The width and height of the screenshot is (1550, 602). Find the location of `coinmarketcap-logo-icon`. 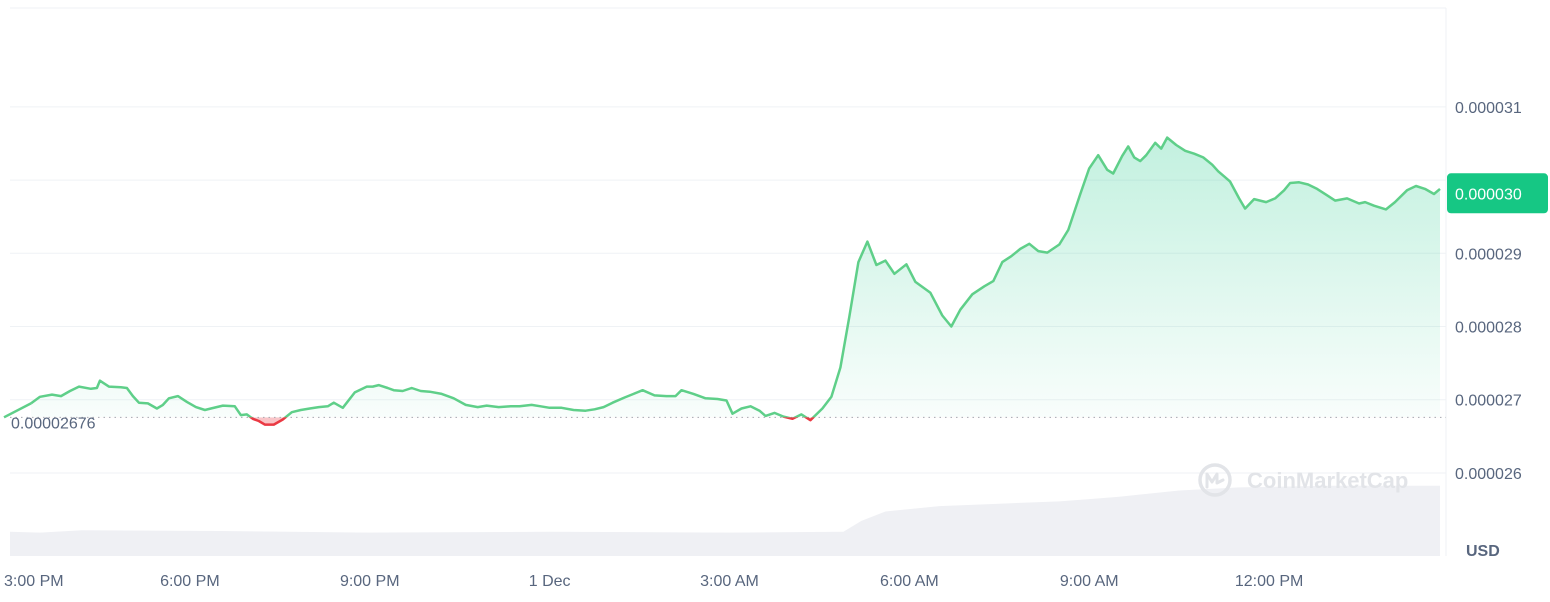

coinmarketcap-logo-icon is located at coordinates (1215, 480).